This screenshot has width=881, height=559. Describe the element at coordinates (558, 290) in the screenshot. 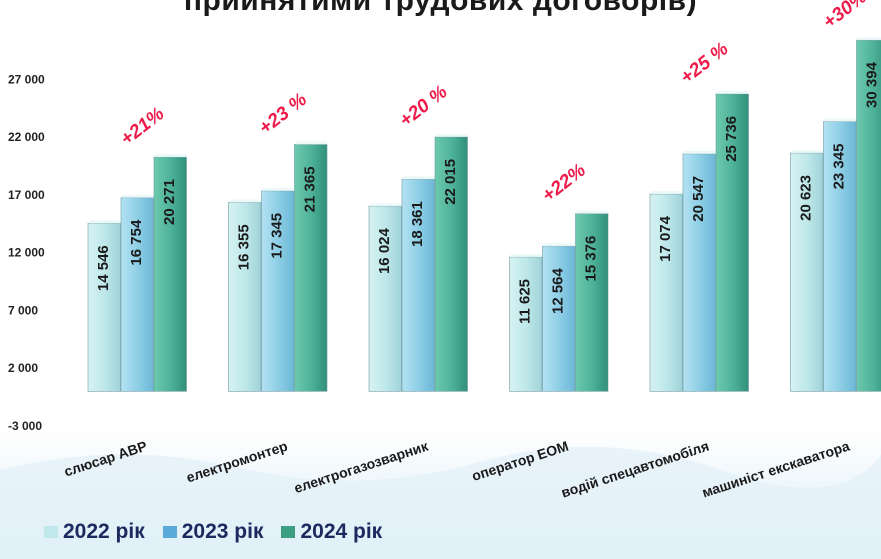

I see `bar-value-label: 12 564` at that location.